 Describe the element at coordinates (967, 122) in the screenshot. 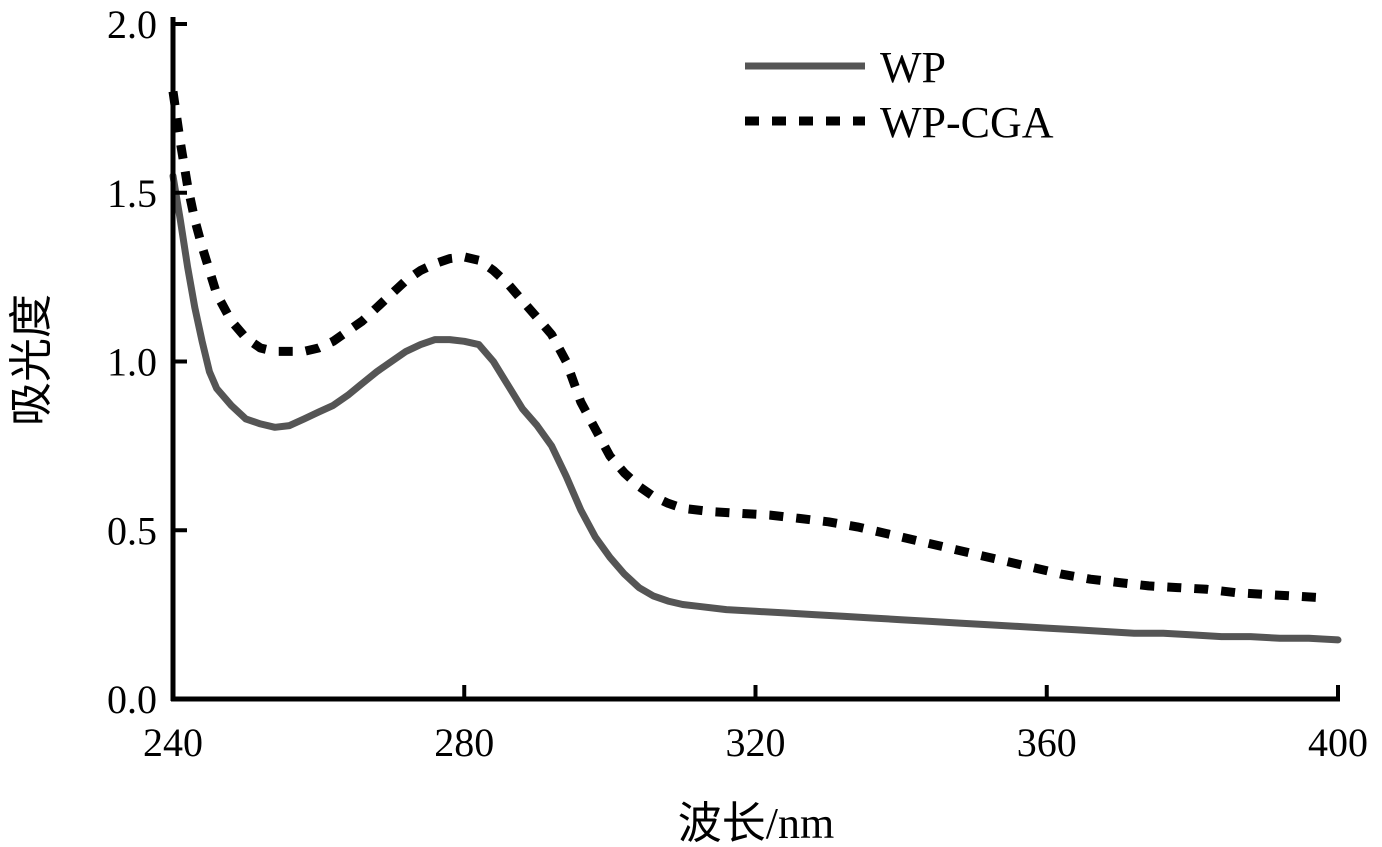

I see `legend-label-wp-cga: WP-CGA` at that location.